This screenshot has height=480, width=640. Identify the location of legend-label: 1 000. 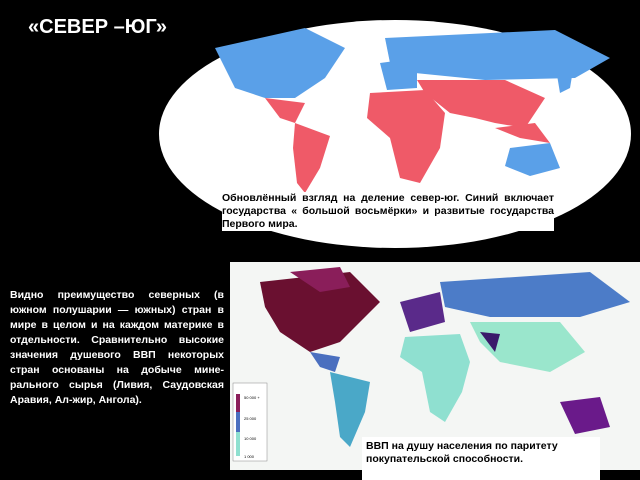
(249, 456).